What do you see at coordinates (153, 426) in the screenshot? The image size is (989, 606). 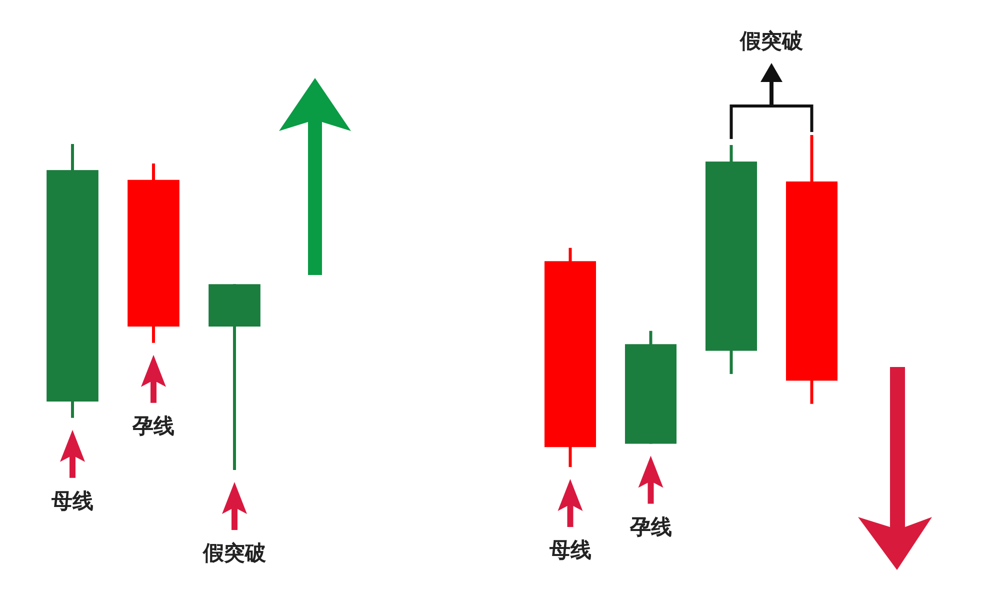 I see `annotation: 孕线` at bounding box center [153, 426].